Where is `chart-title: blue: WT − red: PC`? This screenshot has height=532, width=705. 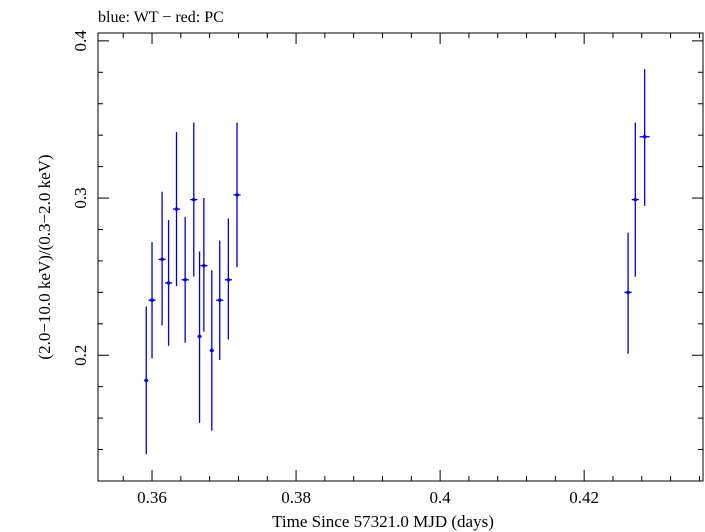 chart-title: blue: WT − red: PC is located at coordinates (161, 17).